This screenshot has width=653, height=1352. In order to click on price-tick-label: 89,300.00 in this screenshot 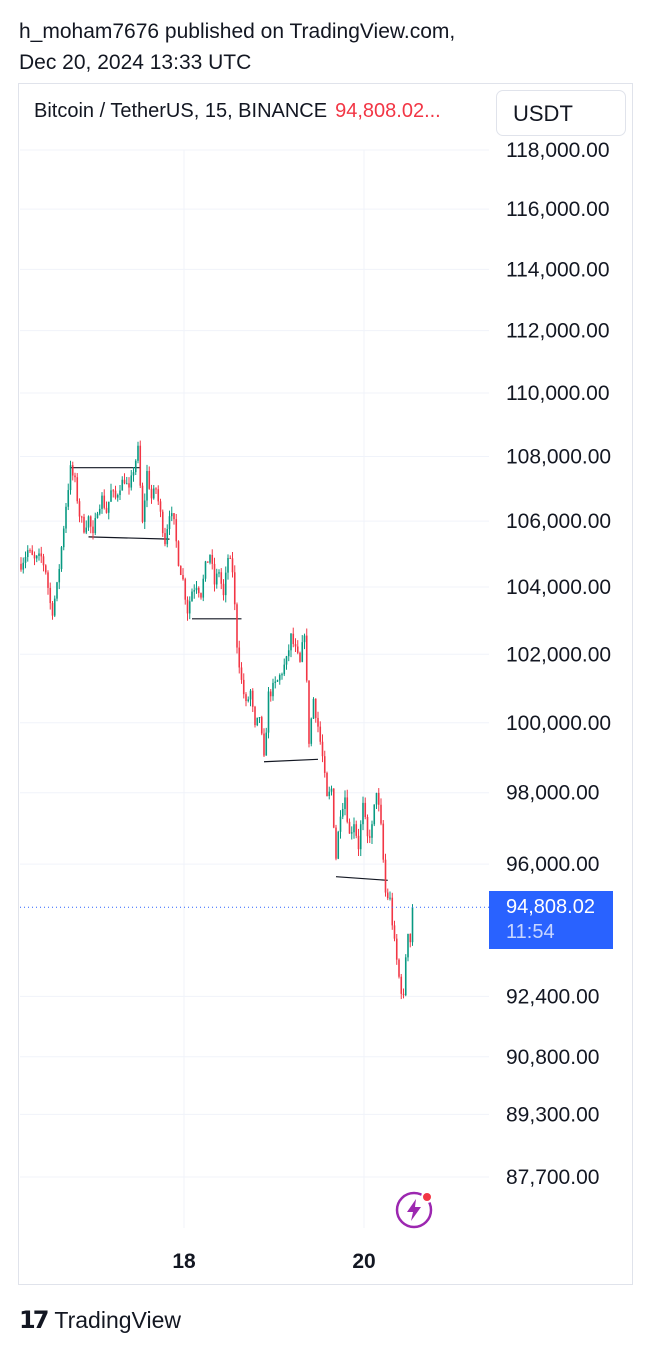, I will do `click(552, 1114)`.